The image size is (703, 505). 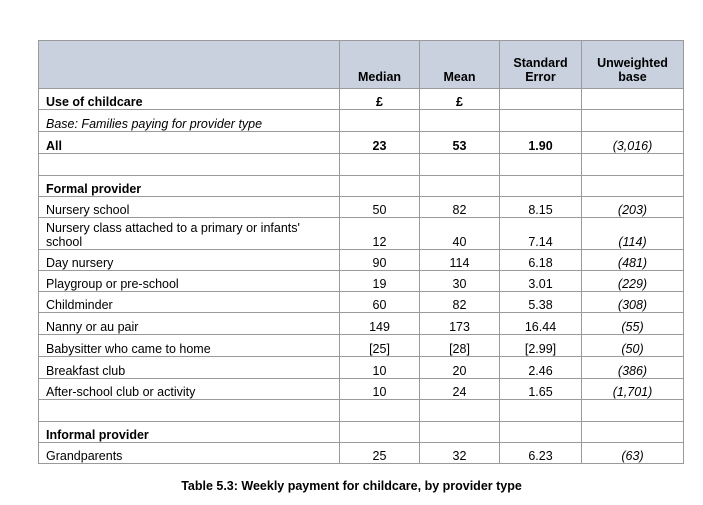 I want to click on row-label: After-school club or activity, so click(x=189, y=389).